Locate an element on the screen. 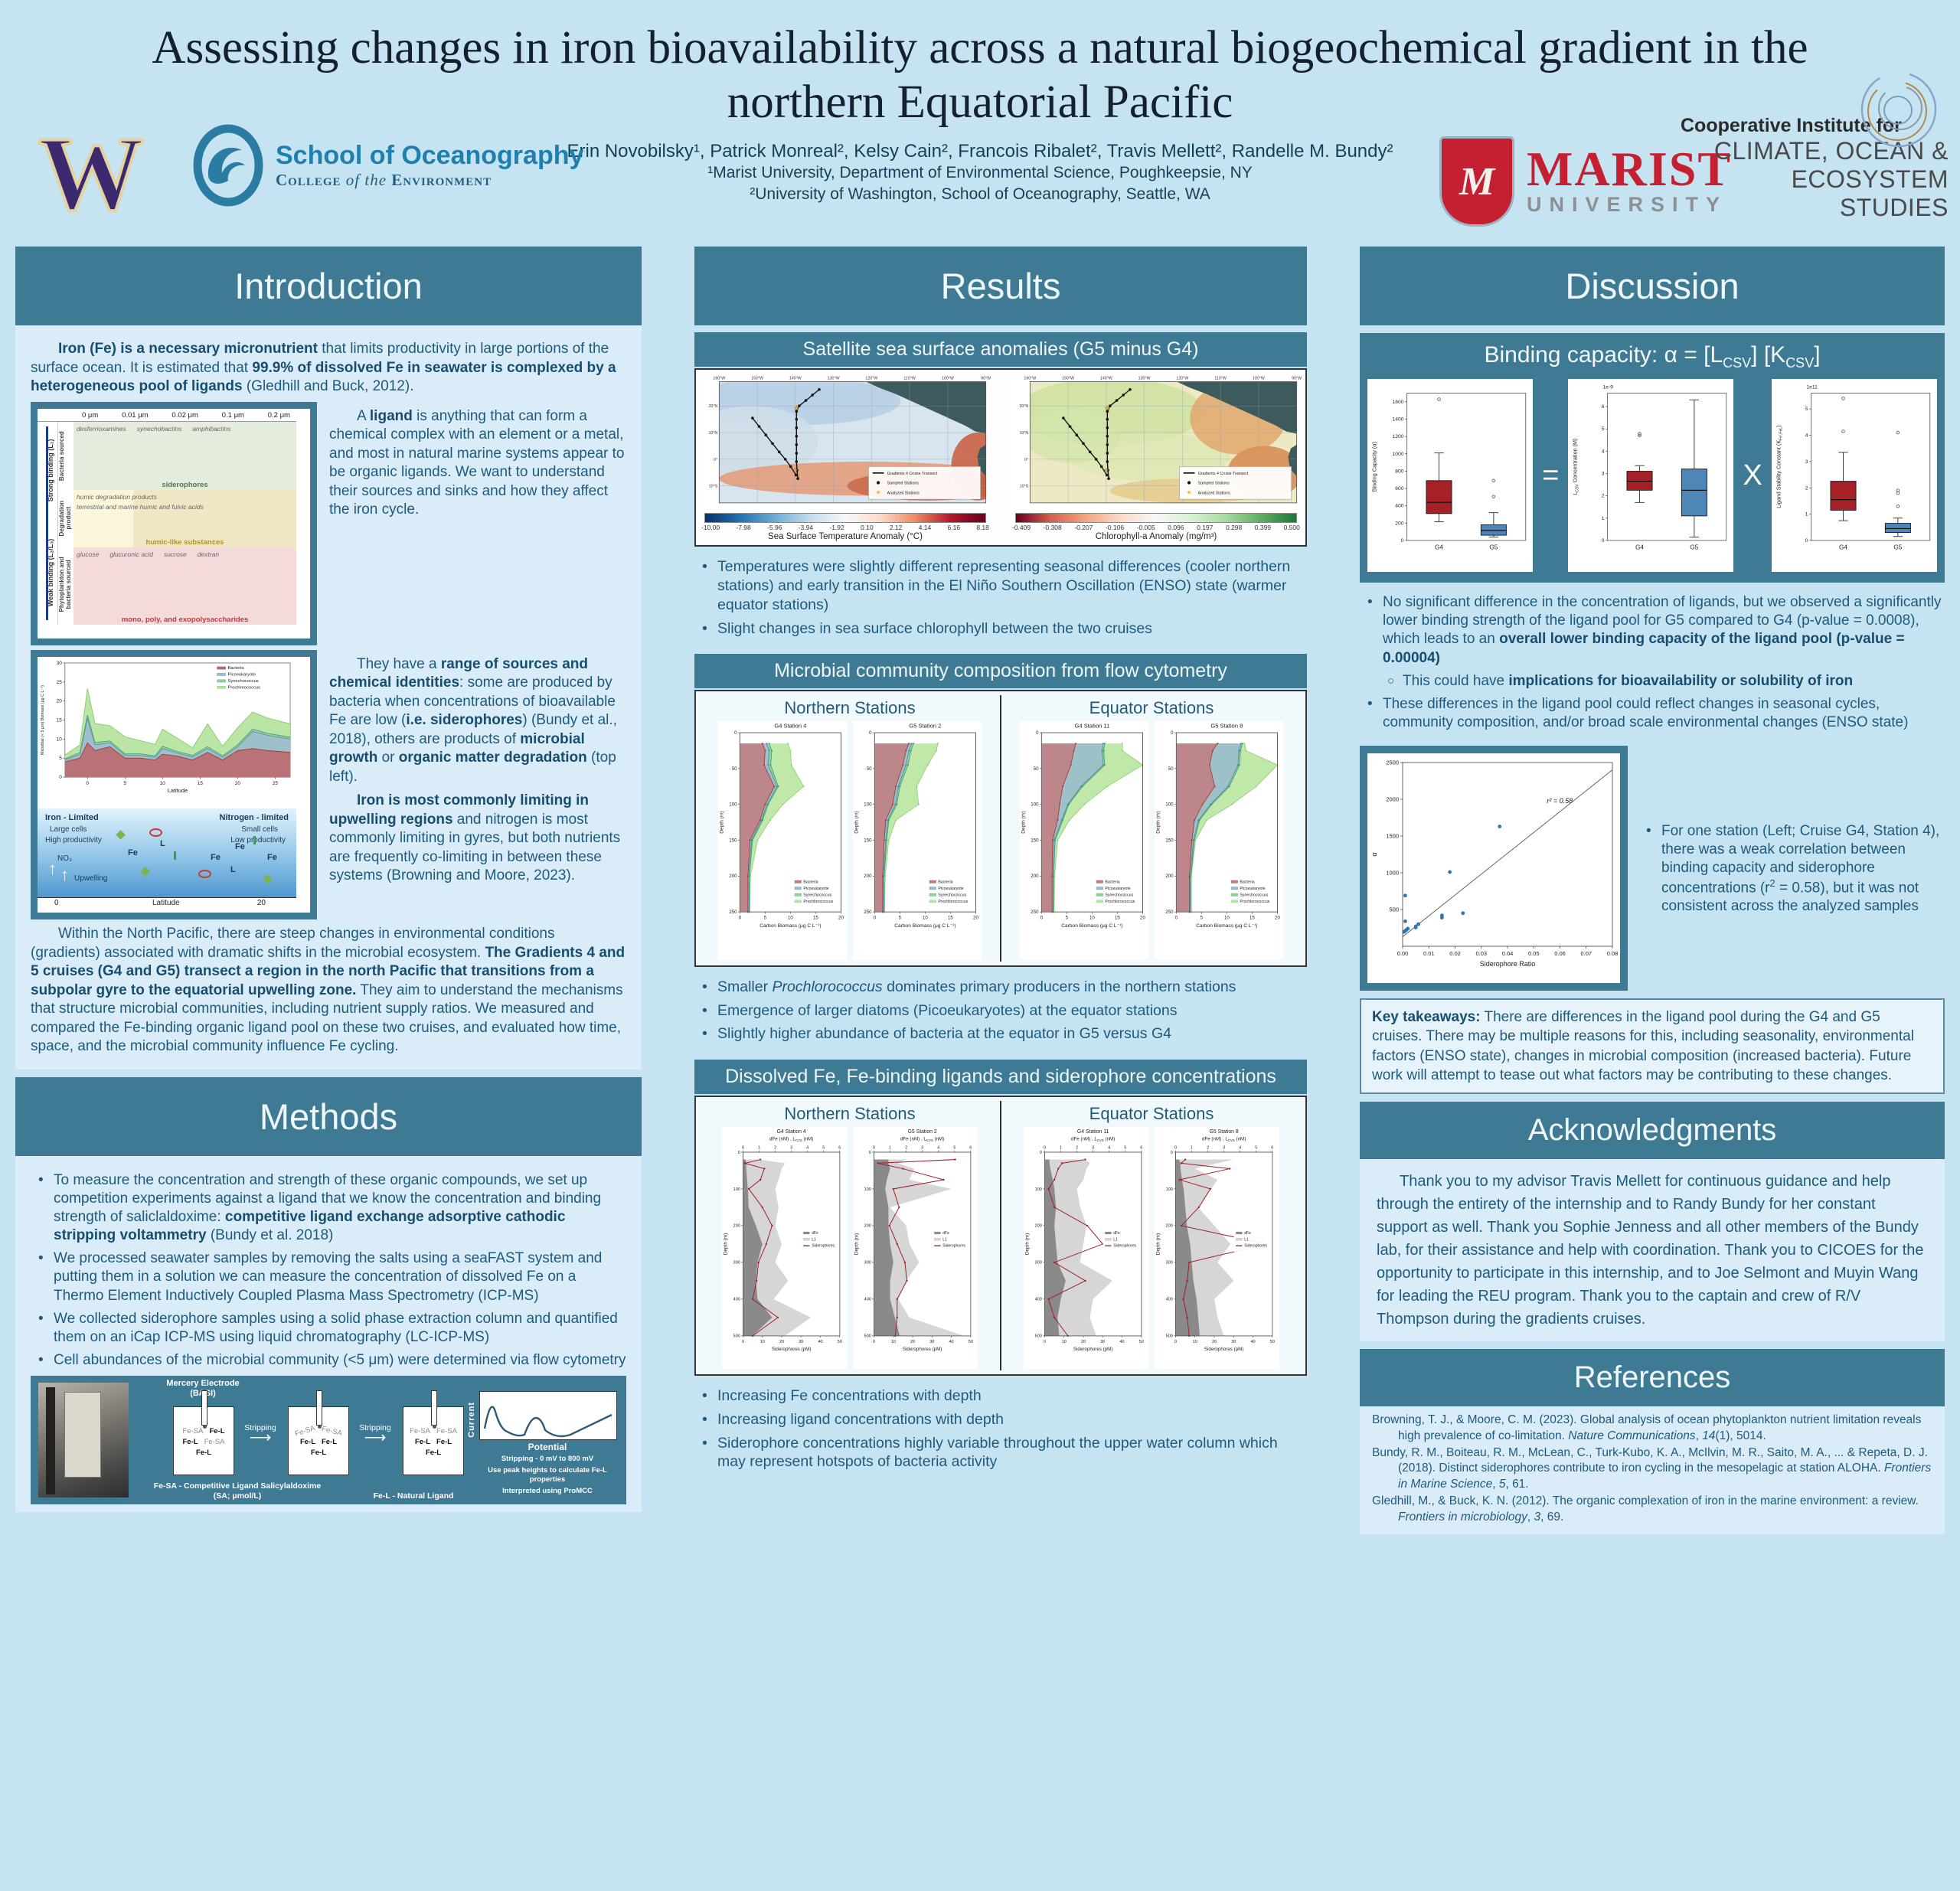 This screenshot has height=1891, width=1960. colorbar-tick: -5.96 is located at coordinates (774, 528).